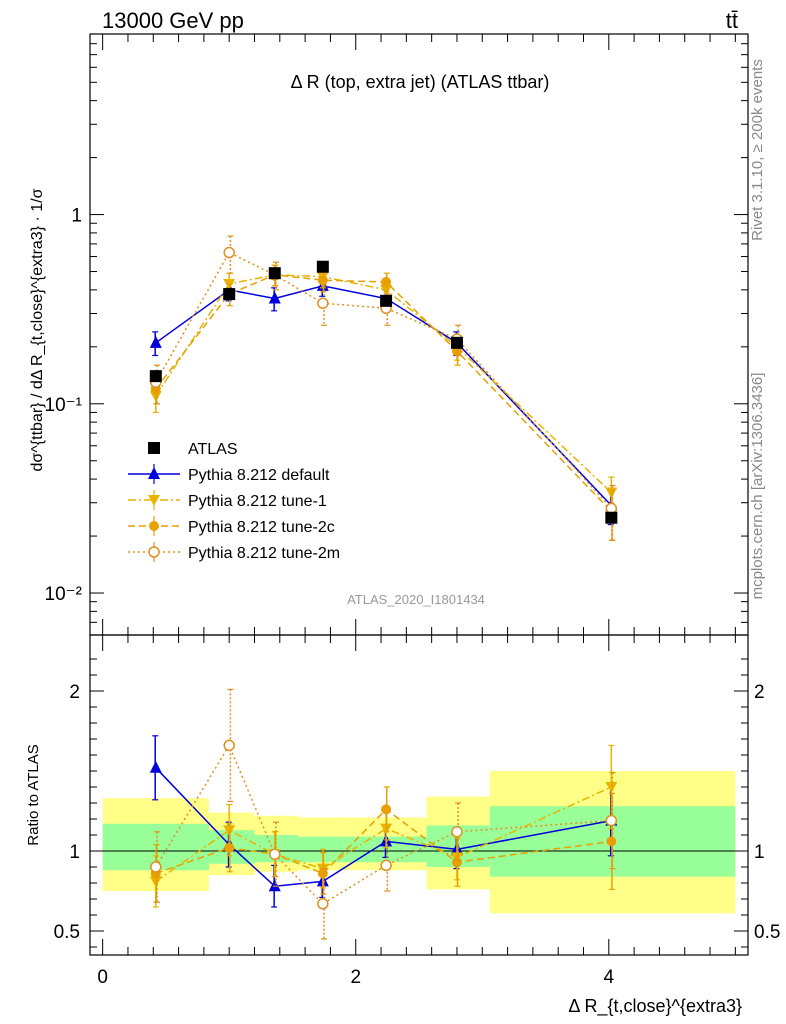 The height and width of the screenshot is (1024, 786). Describe the element at coordinates (420, 82) in the screenshot. I see `chart-title: Δ R (top, extra jet) (ATLAS ttbar)` at that location.